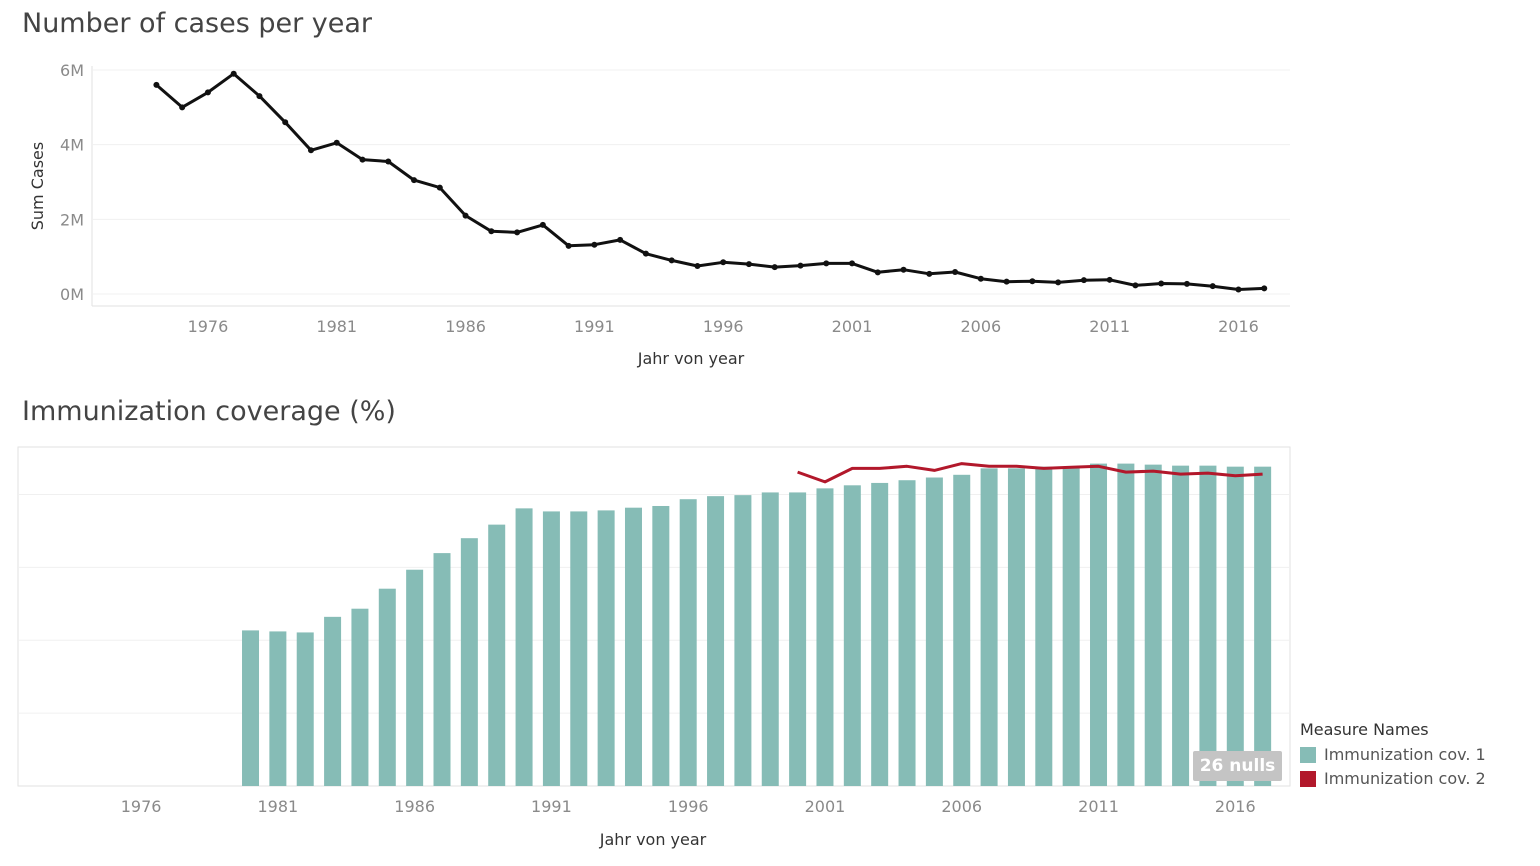 The image size is (1540, 866). I want to click on y-tick-label: 6M, so click(72, 70).